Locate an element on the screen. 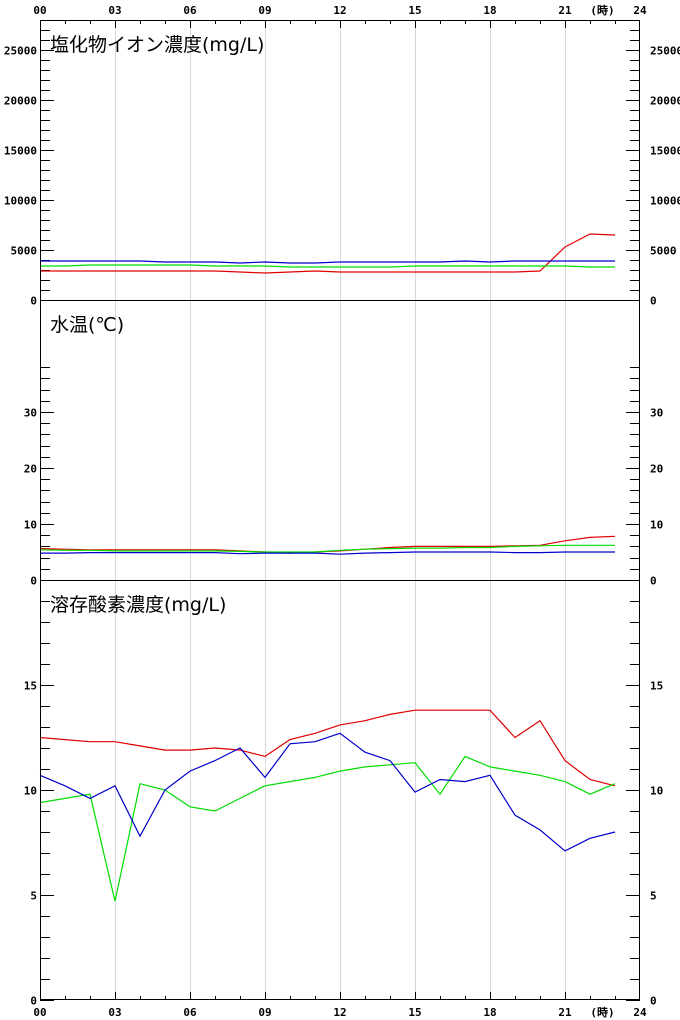 Image resolution: width=680 pixels, height=1020 pixels. y-tick-label-right: 20000 is located at coordinates (665, 101).